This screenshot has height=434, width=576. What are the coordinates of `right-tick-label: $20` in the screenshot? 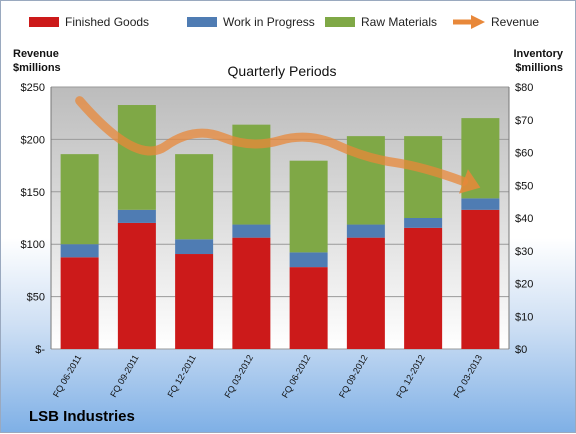 It's located at (524, 285).